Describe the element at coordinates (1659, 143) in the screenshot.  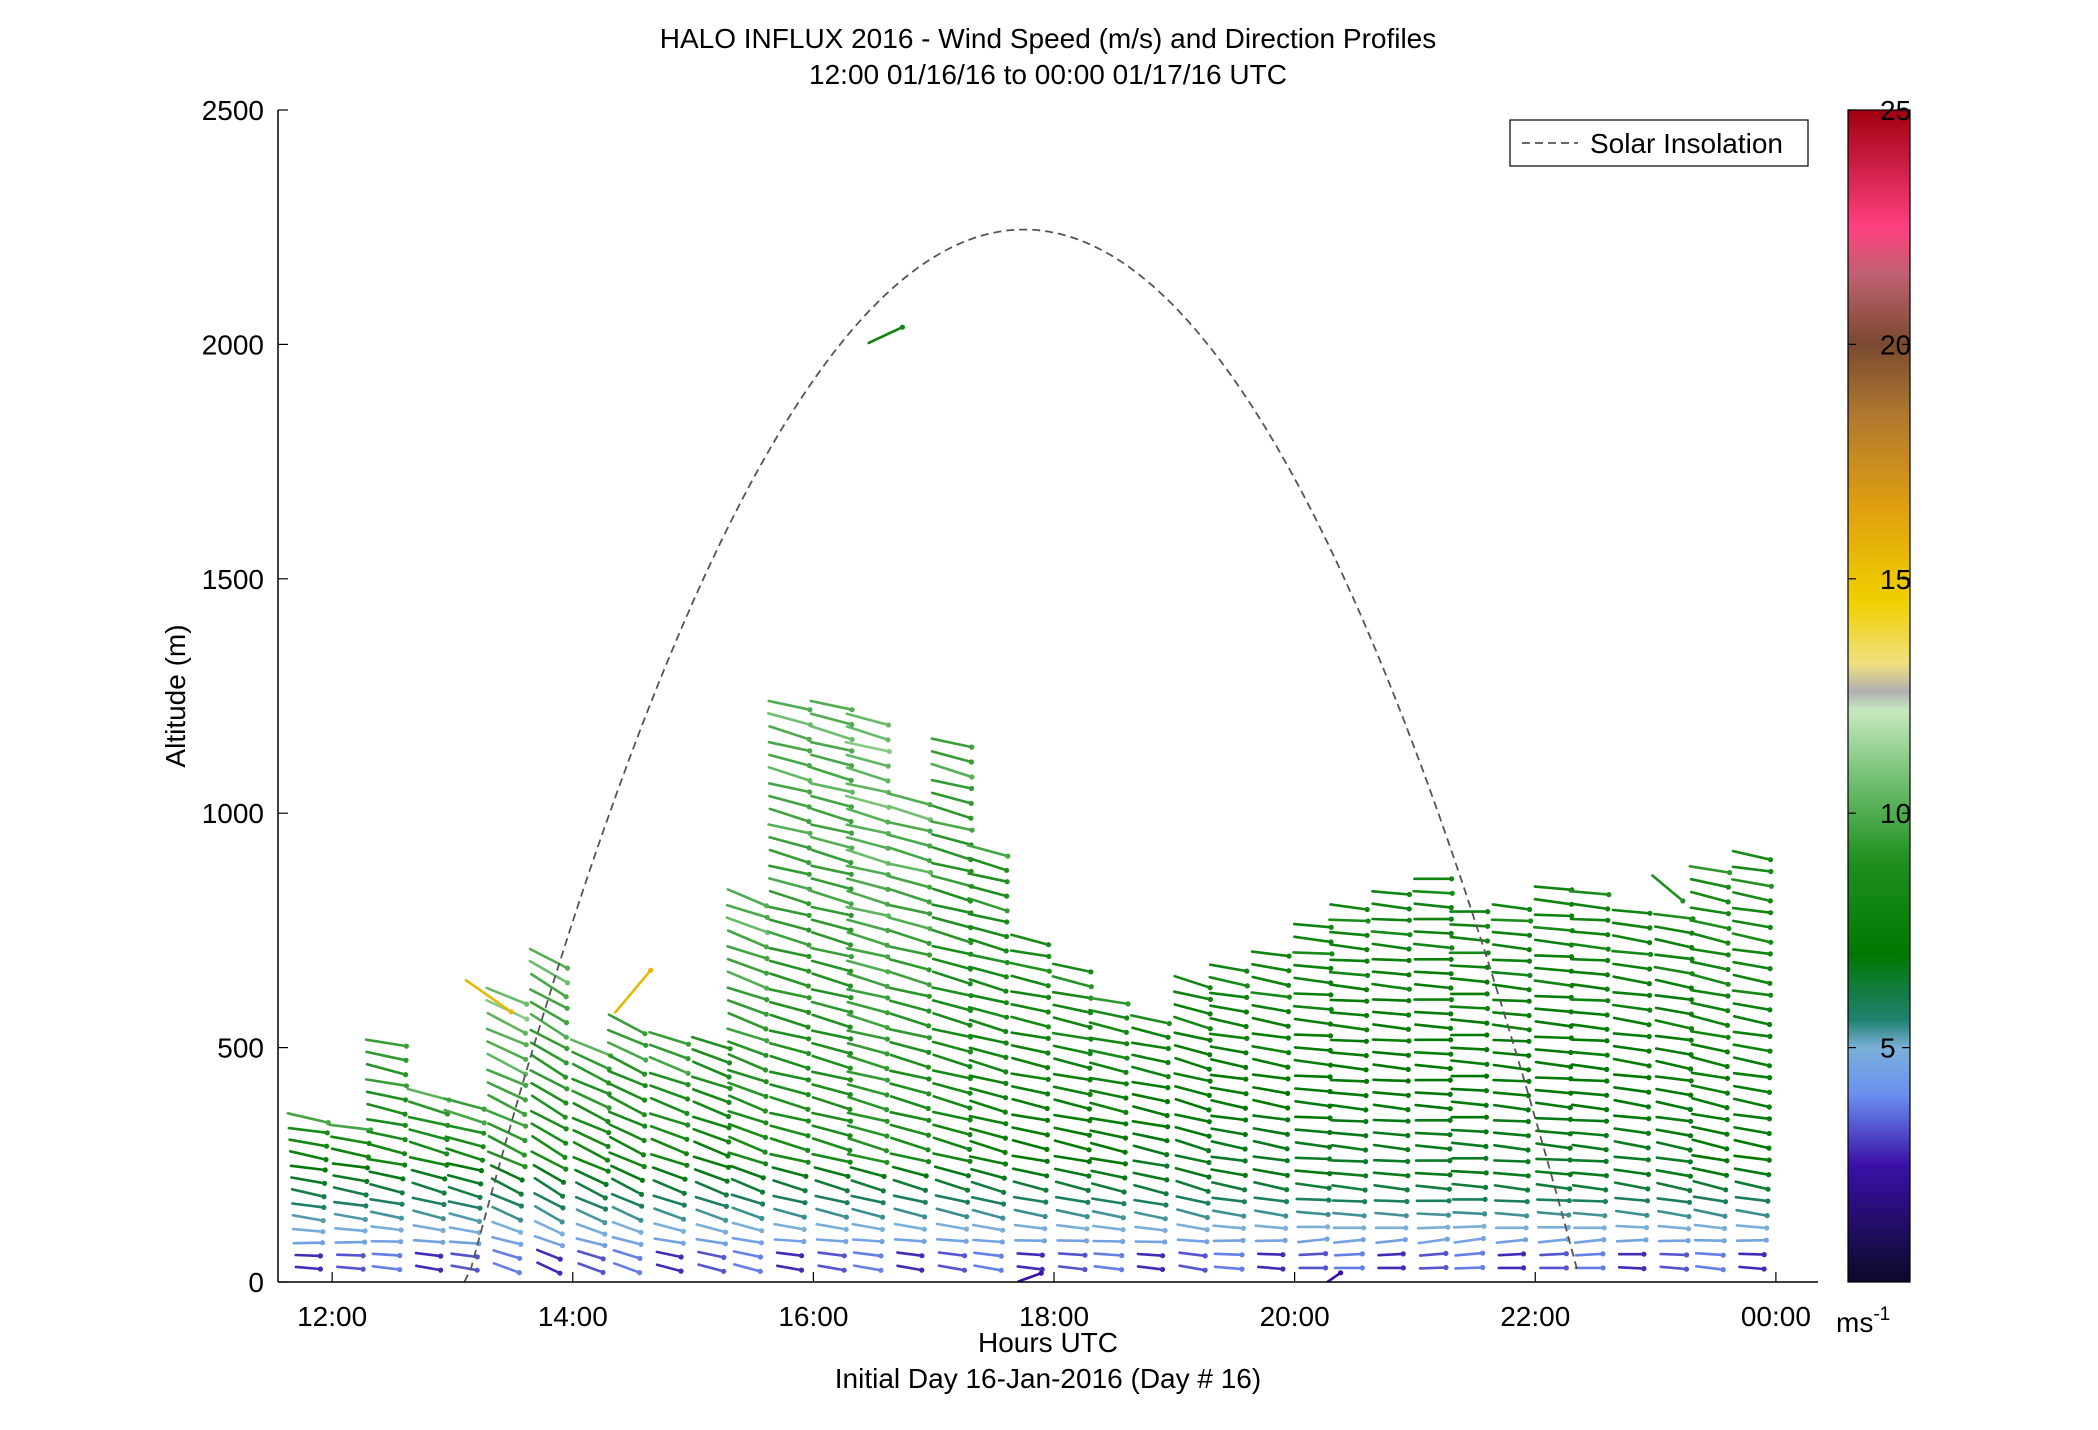
I see `legend-box` at that location.